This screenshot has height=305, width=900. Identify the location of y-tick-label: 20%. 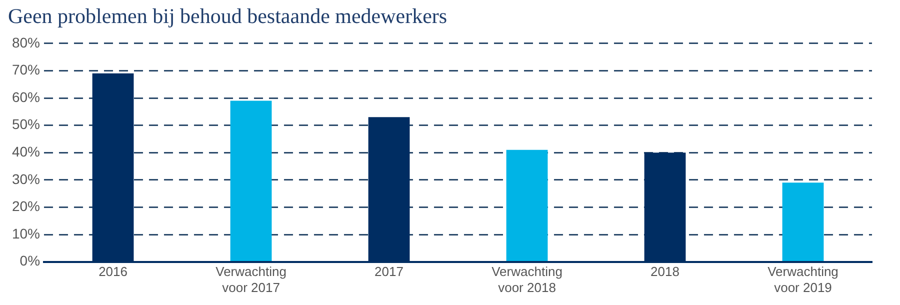
(26, 206).